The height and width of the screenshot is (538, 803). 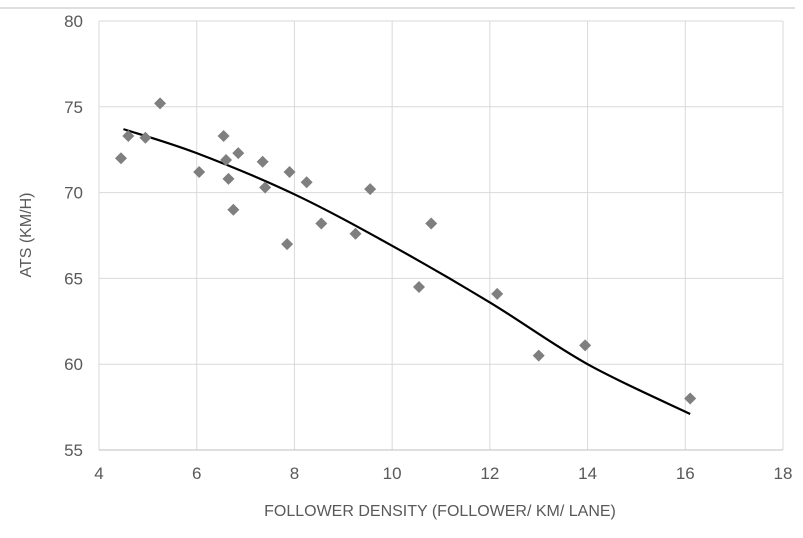 I want to click on x-tick-label: 12, so click(x=489, y=473).